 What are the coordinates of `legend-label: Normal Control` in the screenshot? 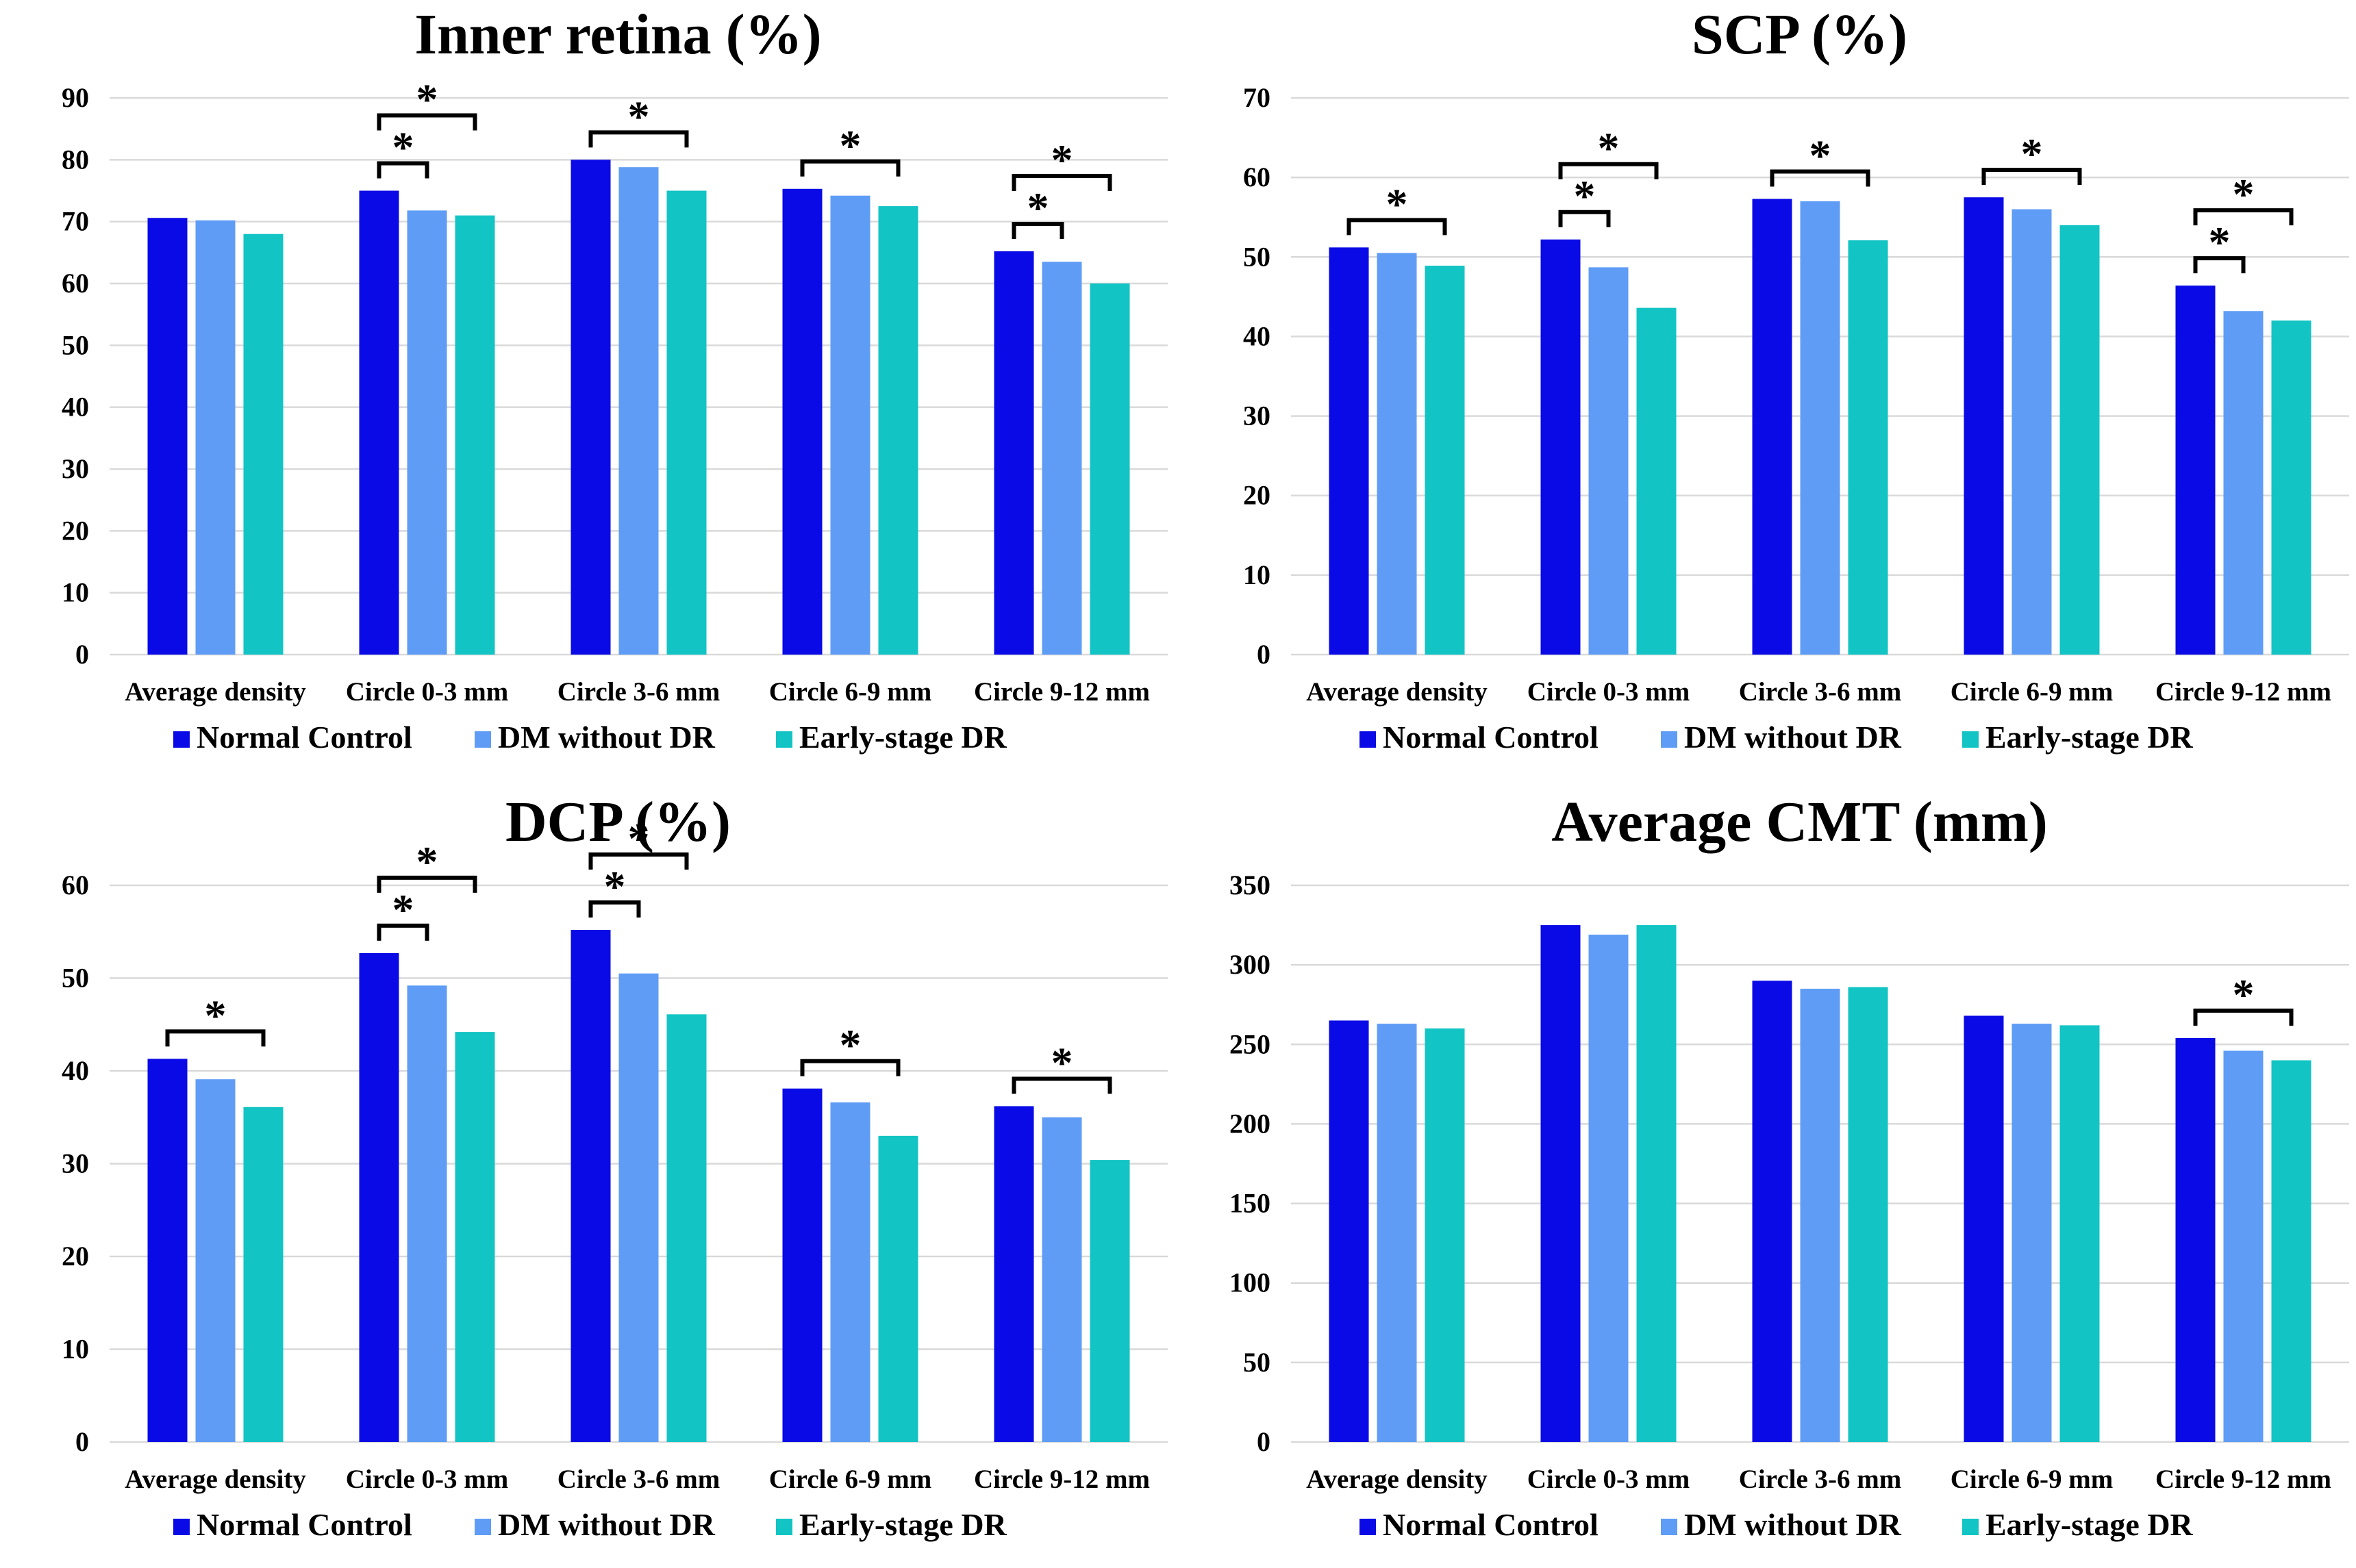 It's located at (1491, 738).